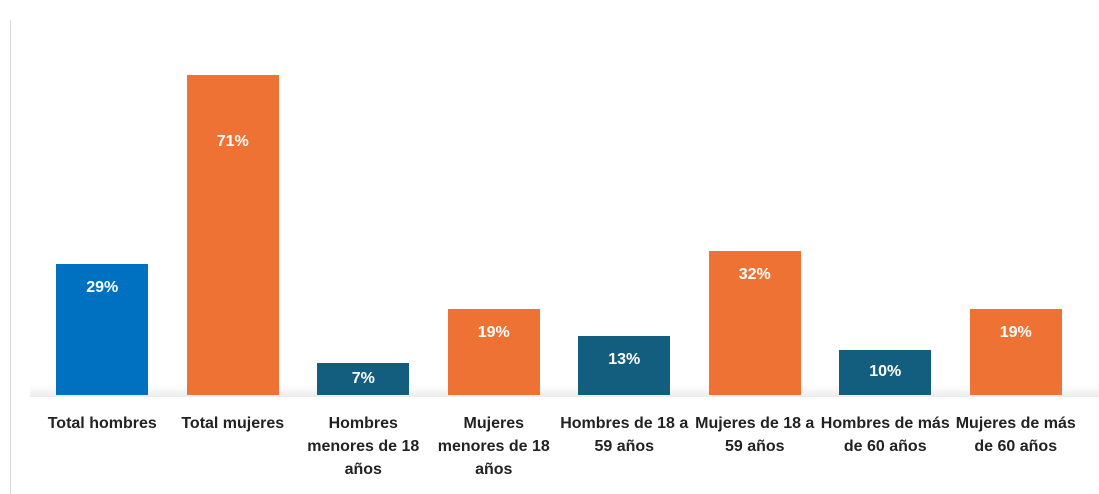 This screenshot has width=1099, height=494. What do you see at coordinates (232, 141) in the screenshot?
I see `value-label: 71%` at bounding box center [232, 141].